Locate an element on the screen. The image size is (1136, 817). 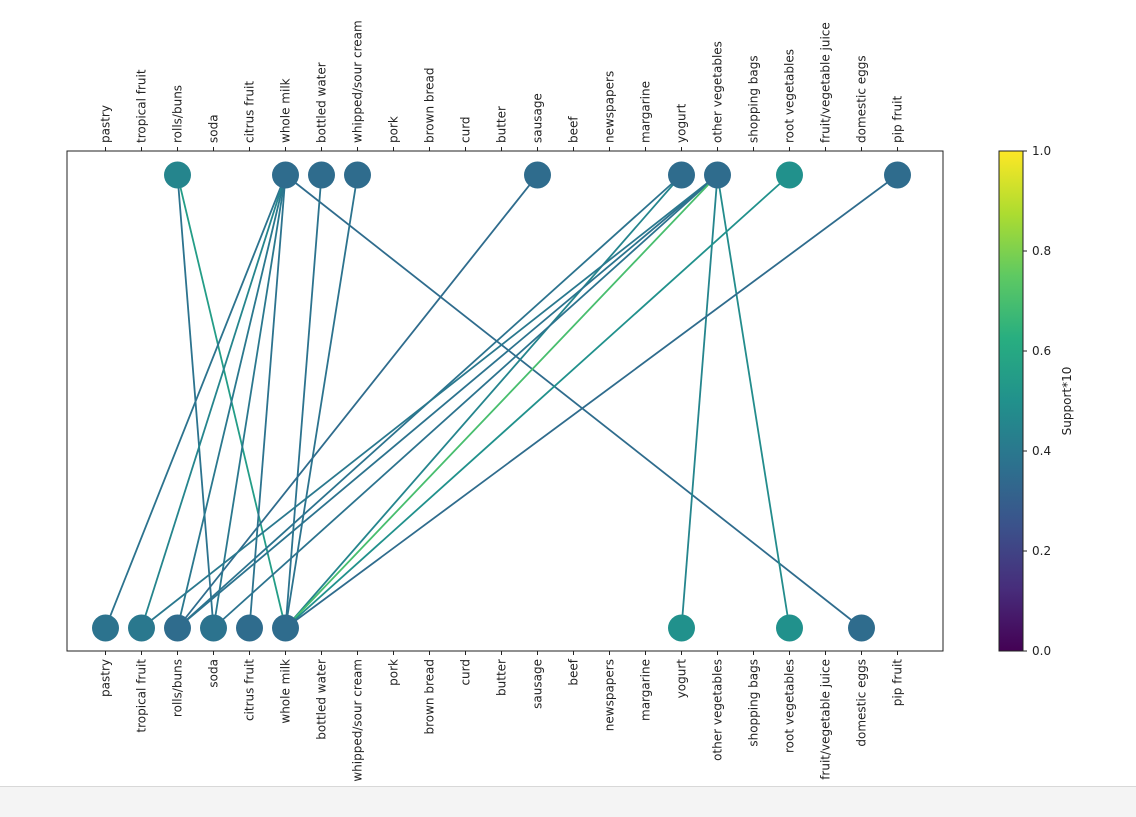
colorbar-label: Support*10 is located at coordinates (1067, 401).